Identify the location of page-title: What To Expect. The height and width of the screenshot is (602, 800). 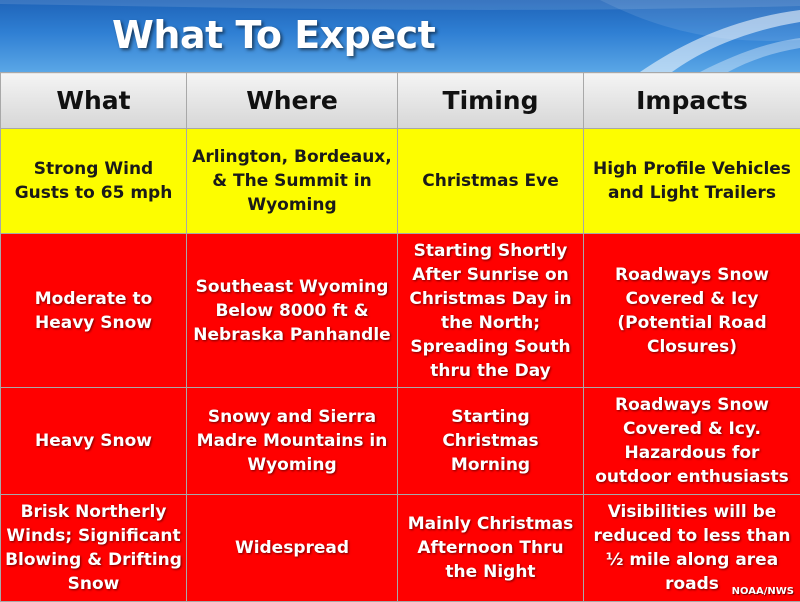
(273, 35).